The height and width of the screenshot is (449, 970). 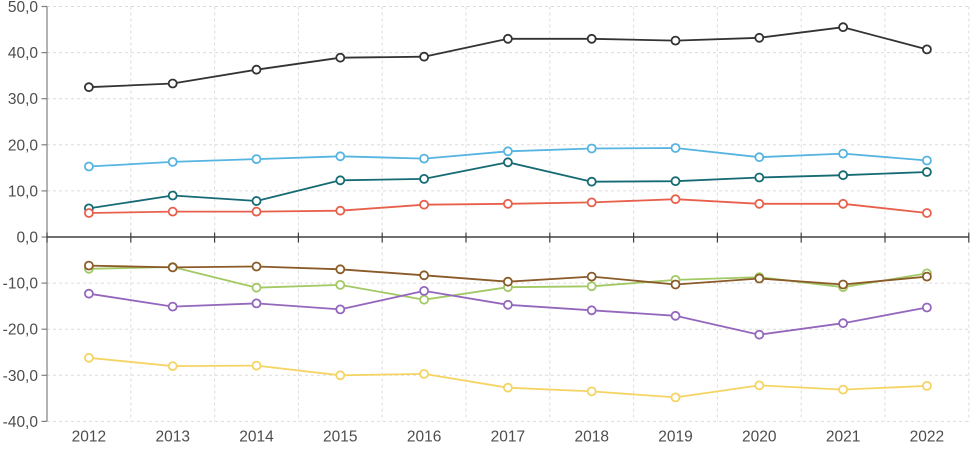 I want to click on y-axis-tick-label: 20,0, so click(x=23, y=145).